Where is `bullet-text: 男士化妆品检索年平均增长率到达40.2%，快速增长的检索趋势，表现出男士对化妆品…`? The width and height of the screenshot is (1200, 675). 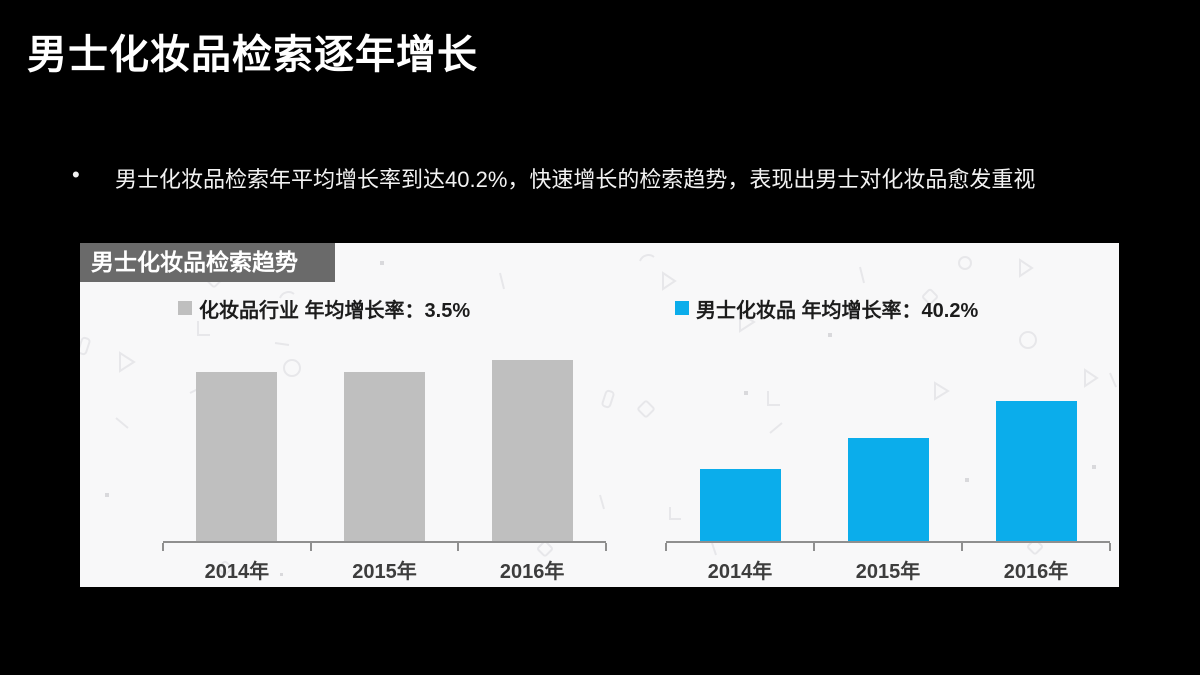 bullet-text: 男士化妆品检索年平均增长率到达40.2%，快速增长的检索趋势，表现出男士对化妆品… is located at coordinates (575, 179).